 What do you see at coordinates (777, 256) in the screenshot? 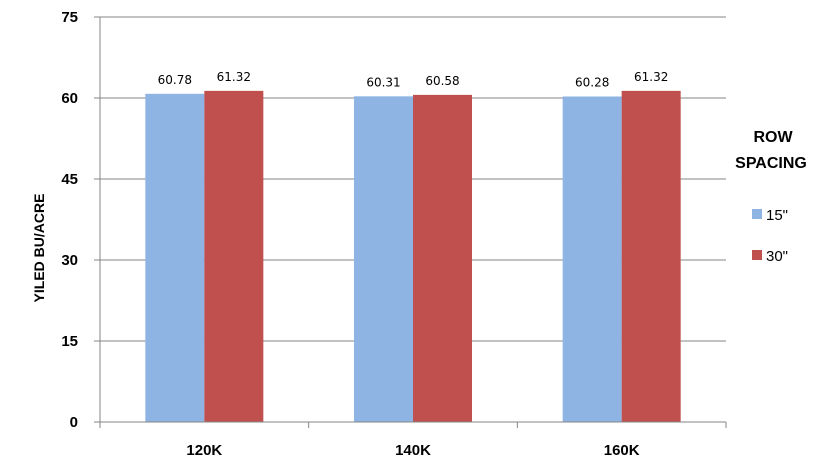
I see `legend-label-30in: 30"` at bounding box center [777, 256].